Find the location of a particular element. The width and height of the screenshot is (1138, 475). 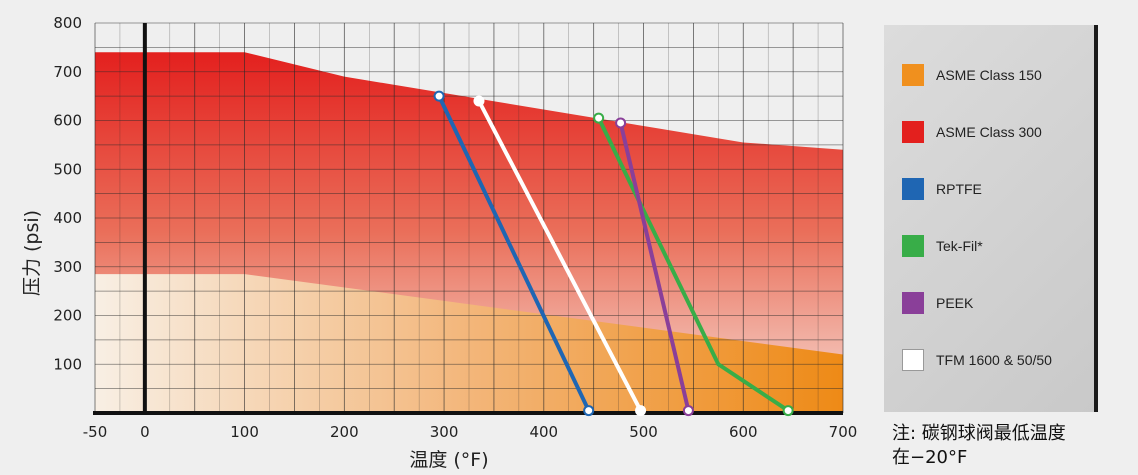

legend-label: RPTFE is located at coordinates (959, 189).